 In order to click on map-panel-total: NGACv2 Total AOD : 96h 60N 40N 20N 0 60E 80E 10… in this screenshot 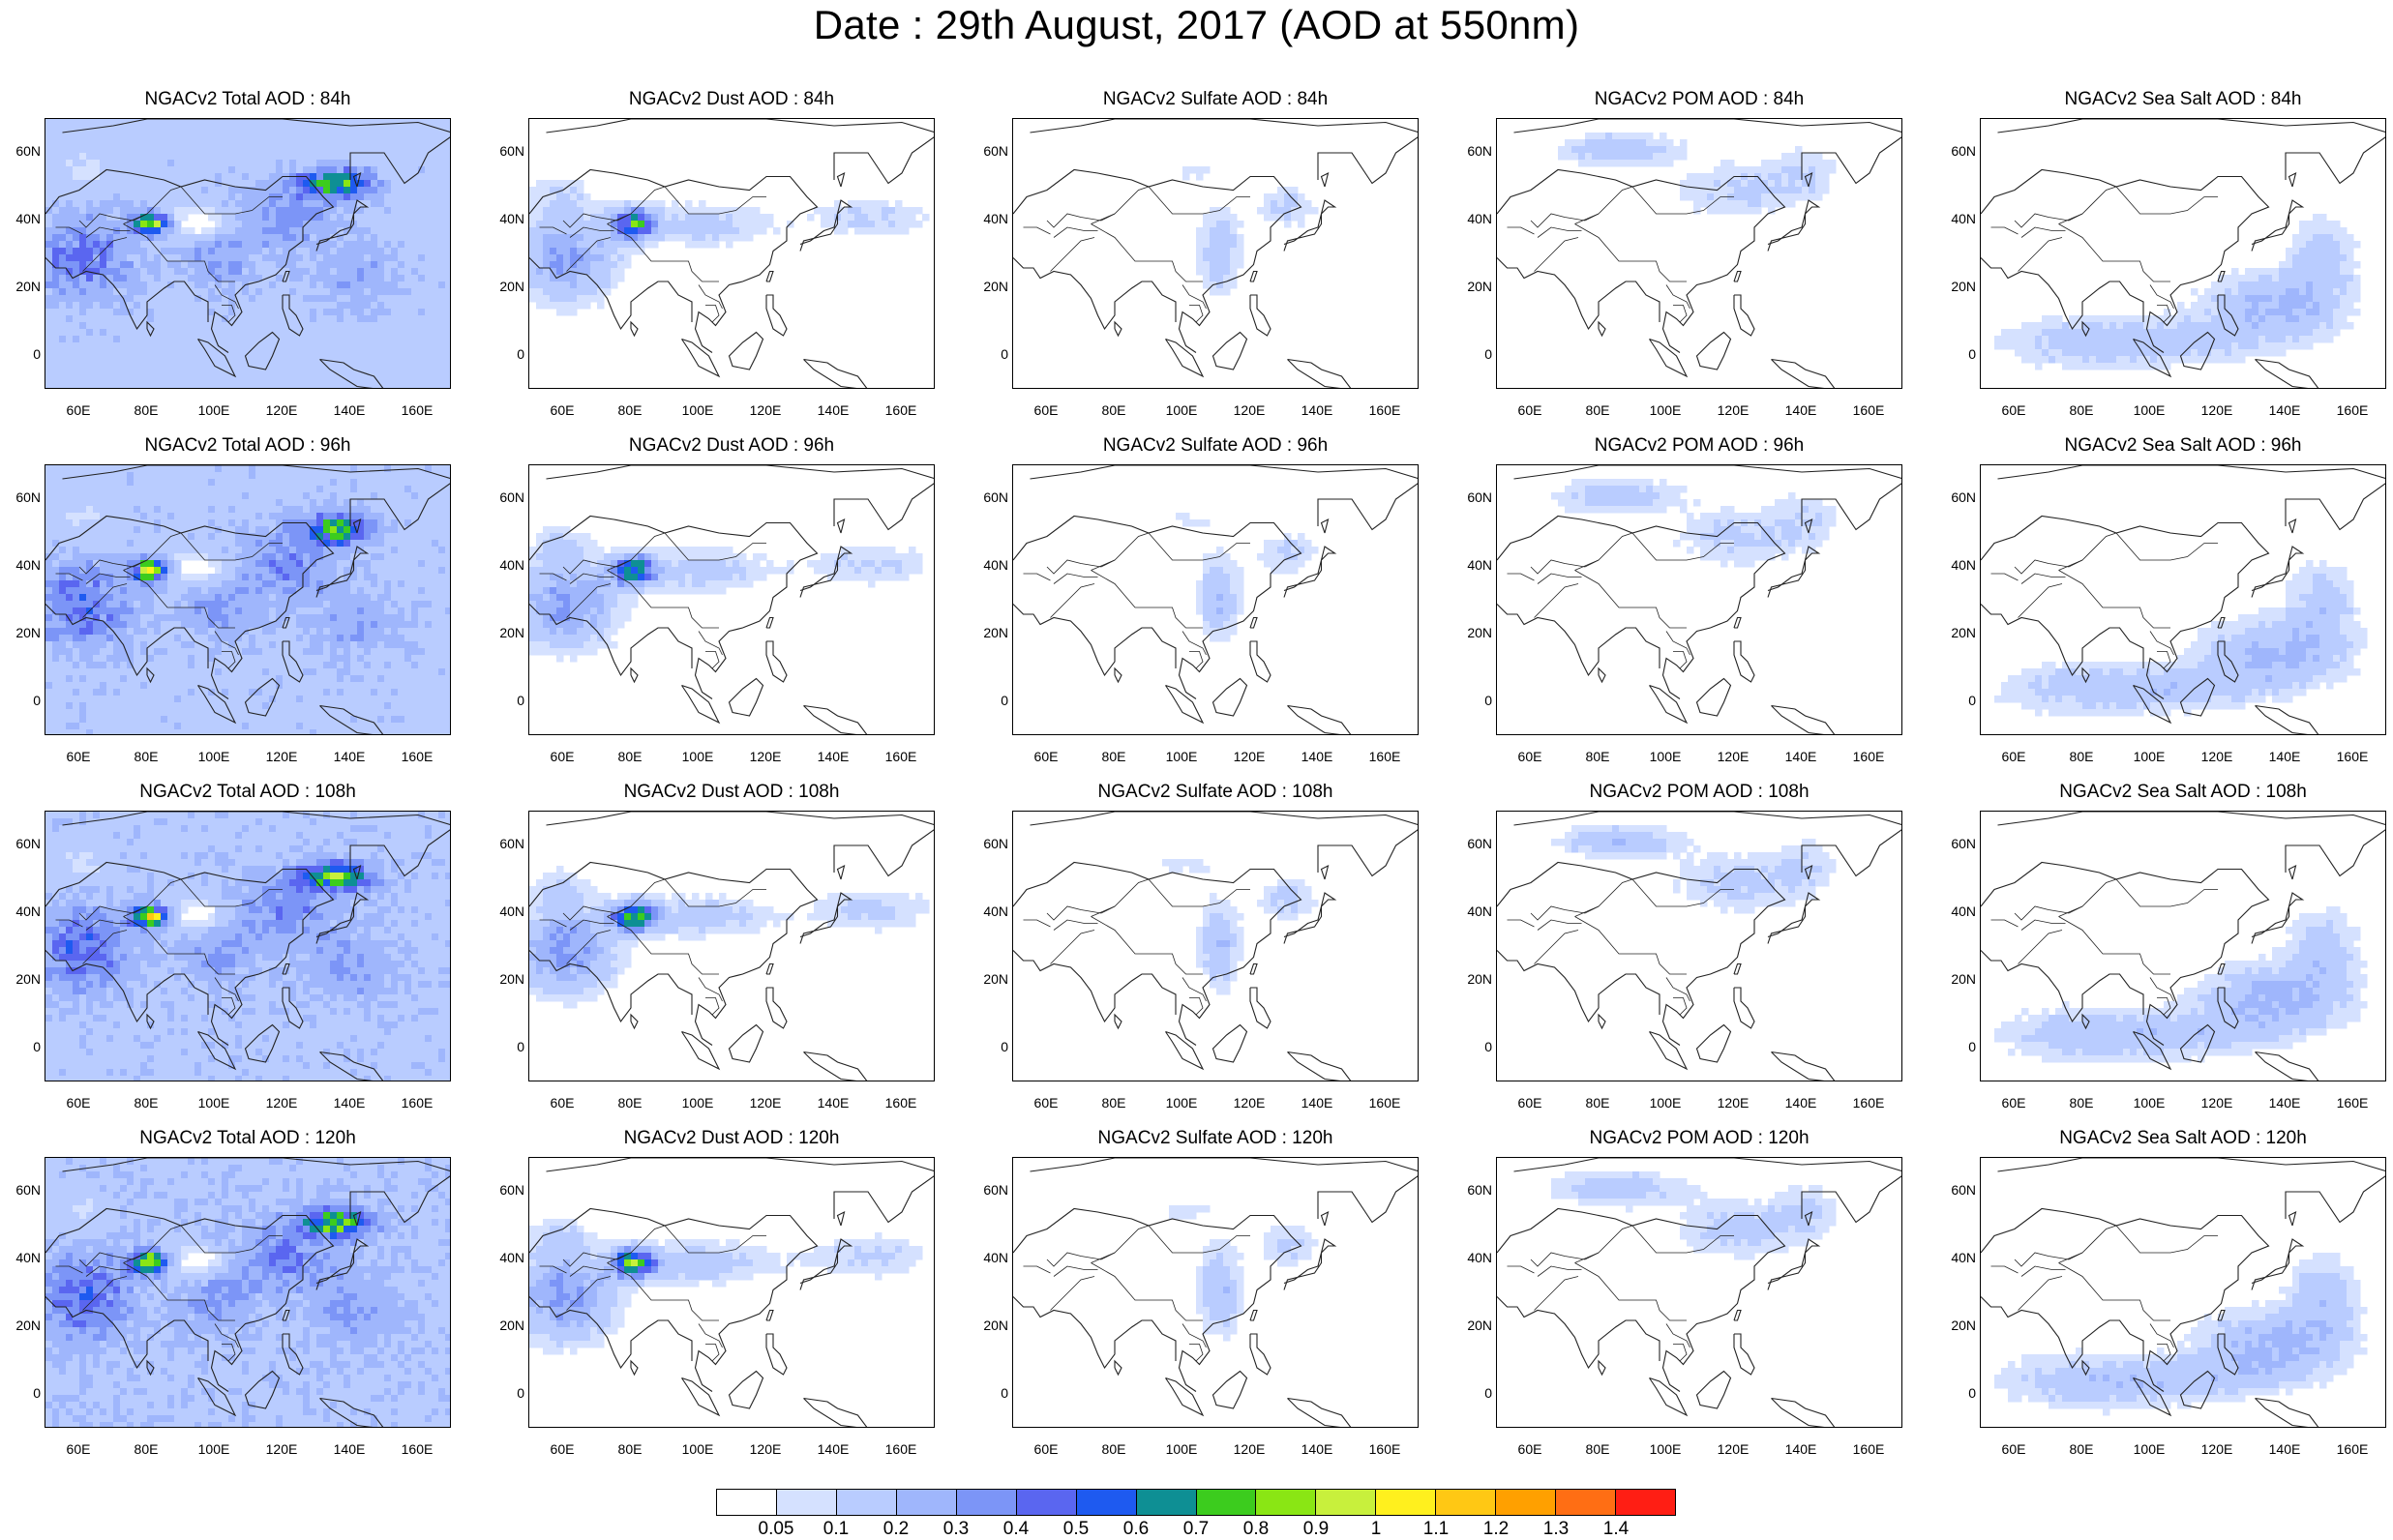, I will do `click(240, 608)`.